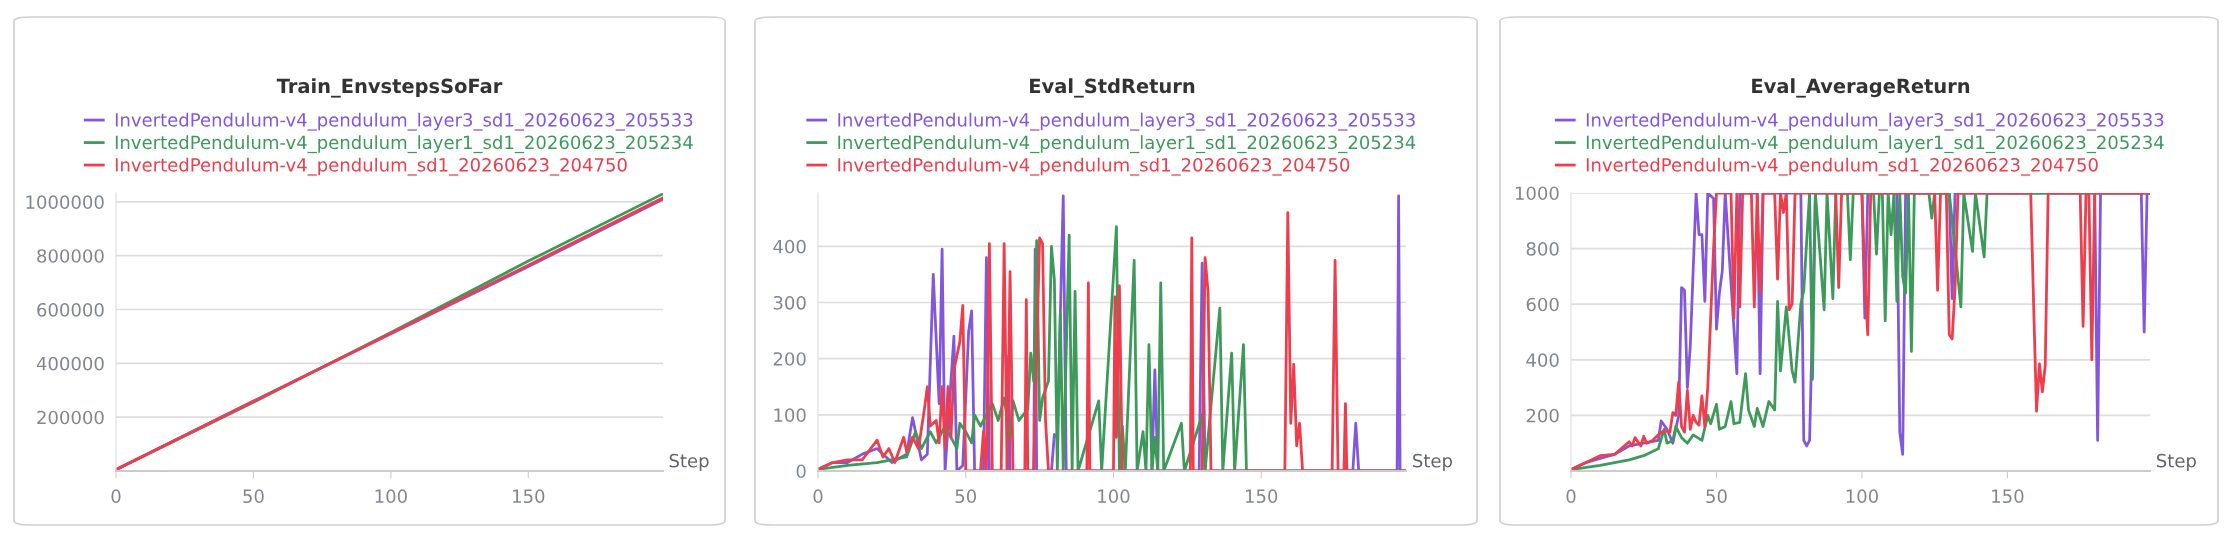  I want to click on y-tick-label: 300, so click(789, 302).